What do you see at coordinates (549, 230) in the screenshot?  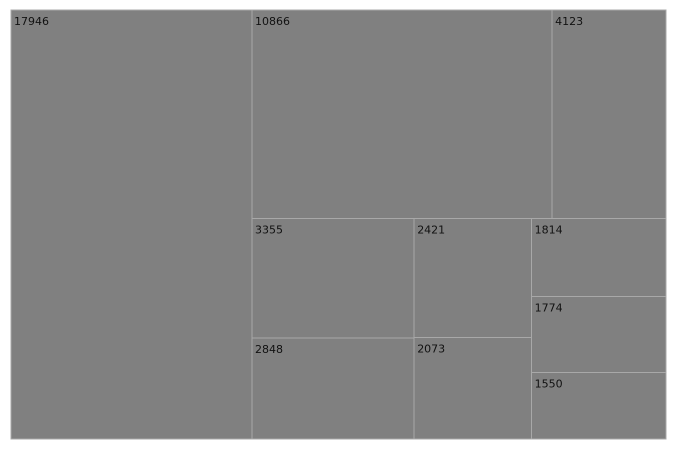 I see `treemap-tile-label: 1814` at bounding box center [549, 230].